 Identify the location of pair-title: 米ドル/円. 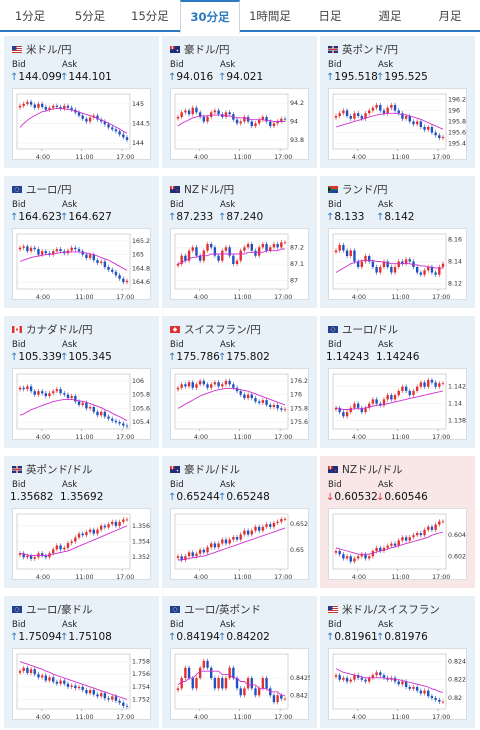
(42, 49).